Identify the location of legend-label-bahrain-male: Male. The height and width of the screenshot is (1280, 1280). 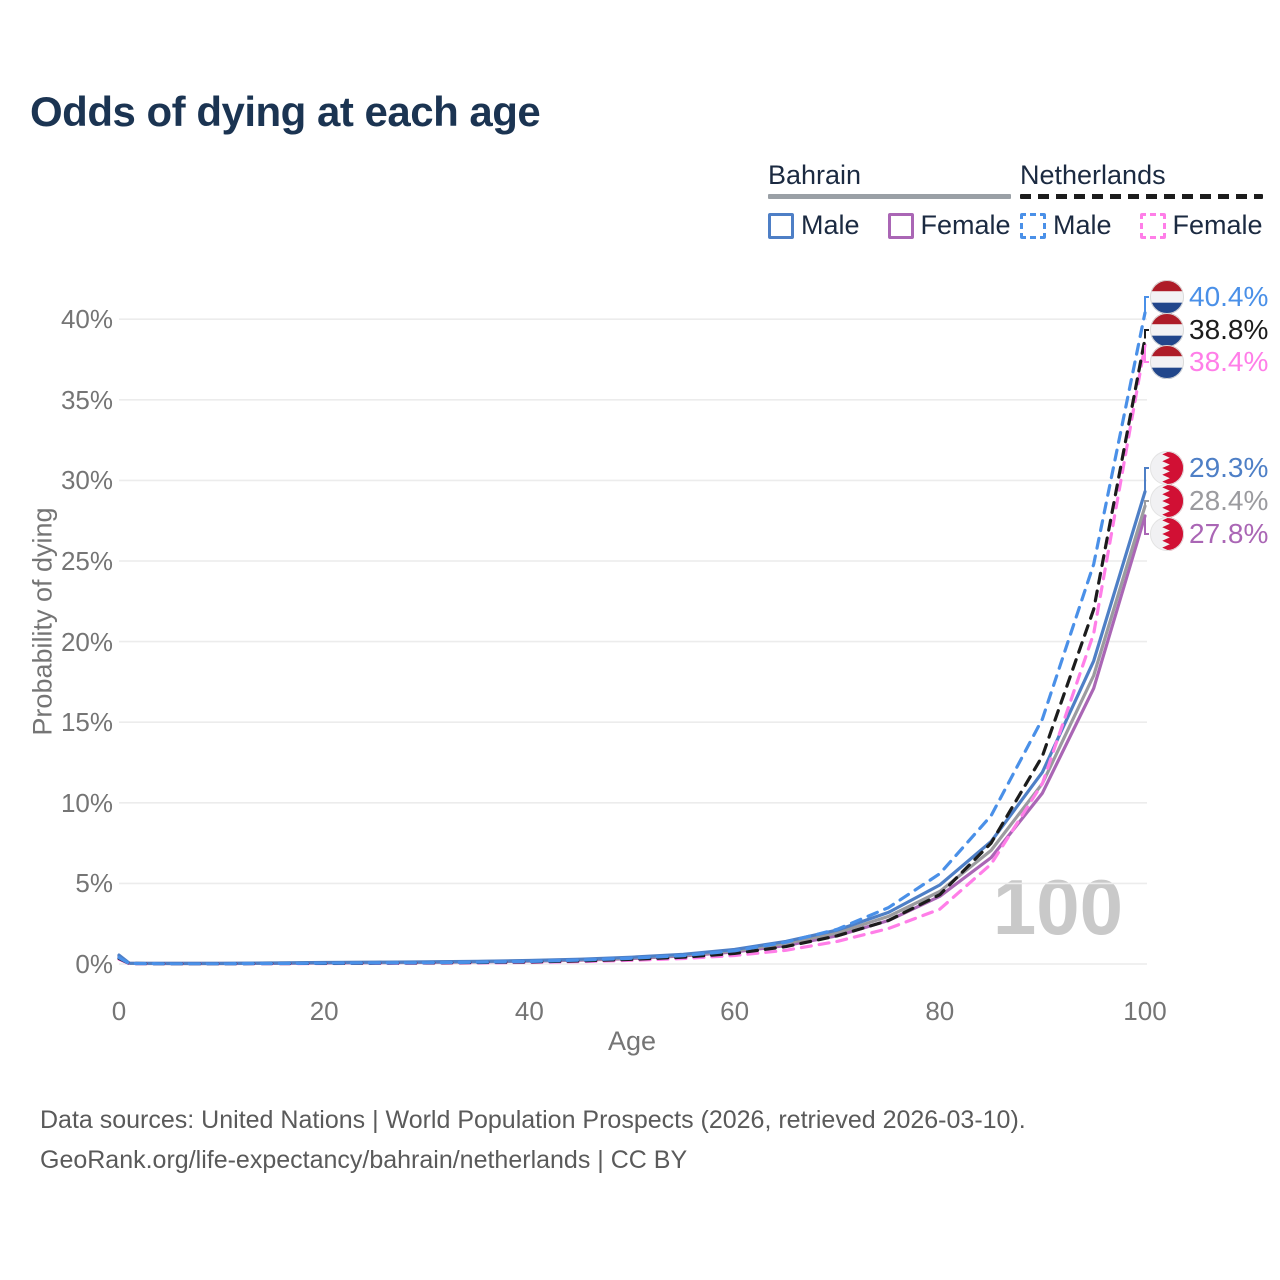
(830, 225).